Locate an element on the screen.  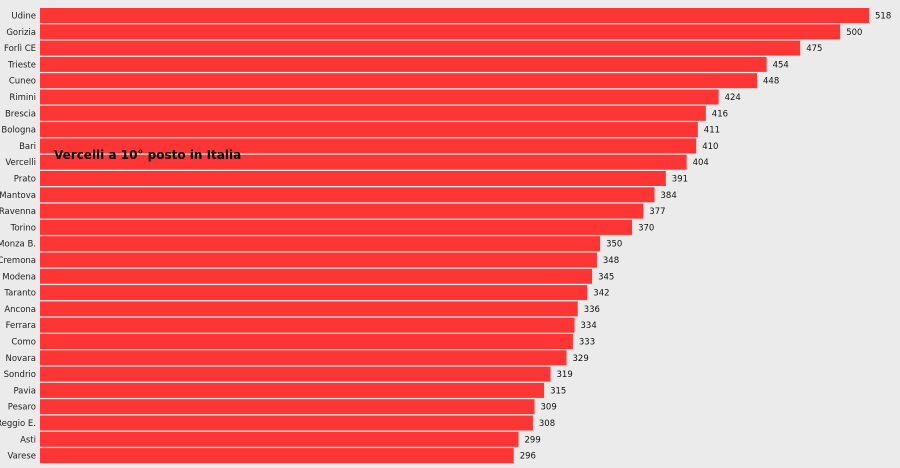
bar-trieste is located at coordinates (403, 64).